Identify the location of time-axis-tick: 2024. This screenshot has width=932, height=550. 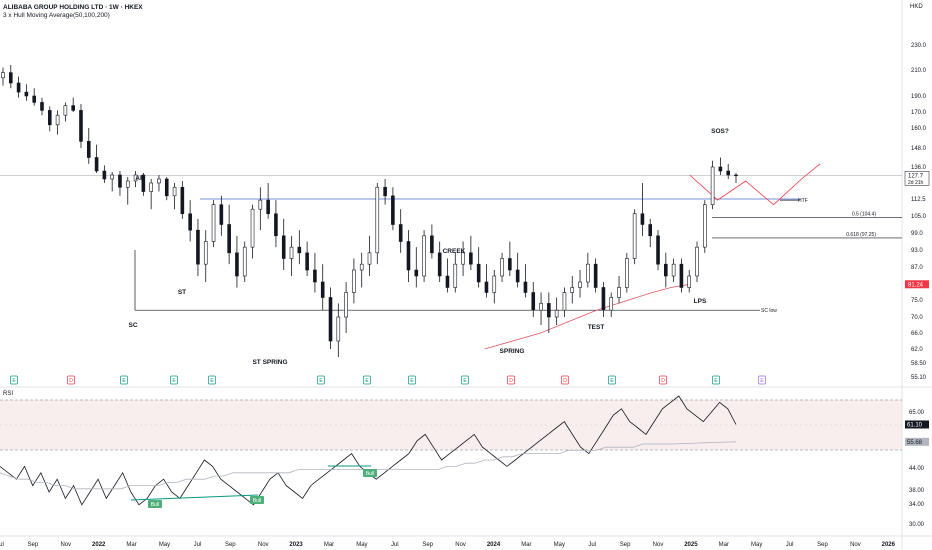
(494, 545).